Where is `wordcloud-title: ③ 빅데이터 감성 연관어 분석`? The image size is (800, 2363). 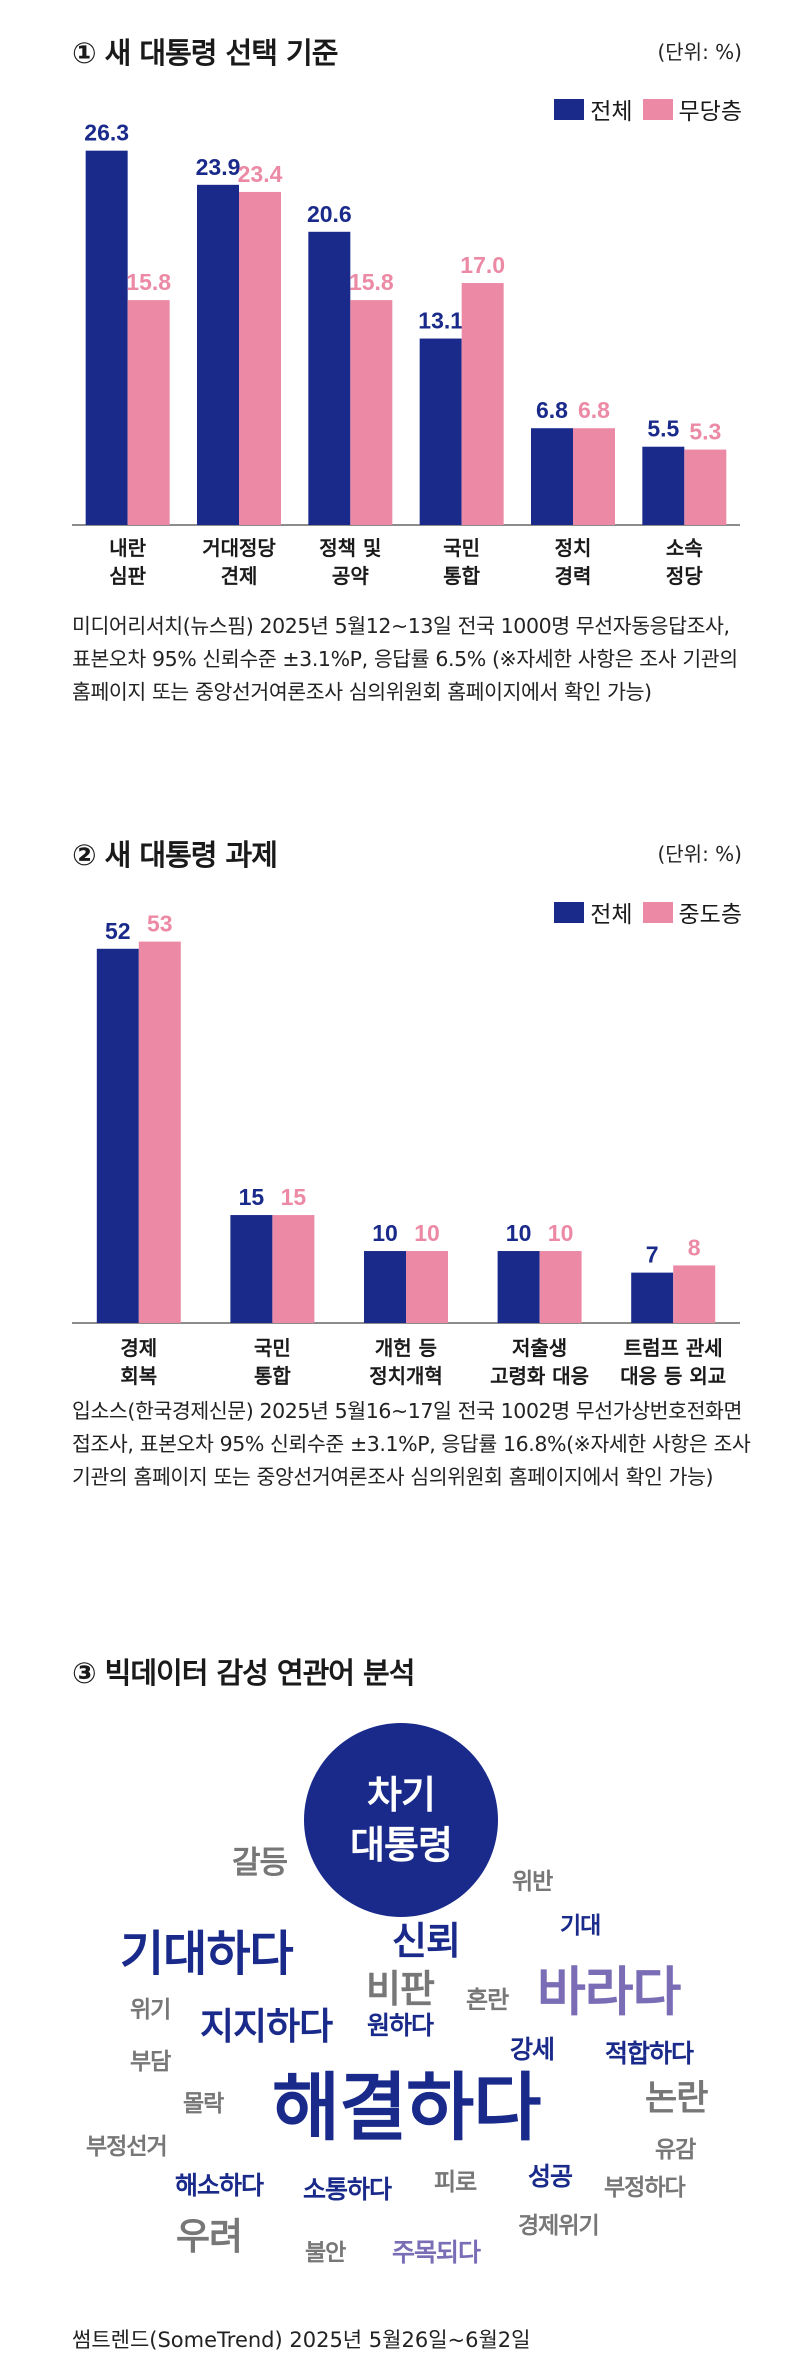
wordcloud-title: ③ 빅데이터 감성 연관어 분석 is located at coordinates (243, 1673).